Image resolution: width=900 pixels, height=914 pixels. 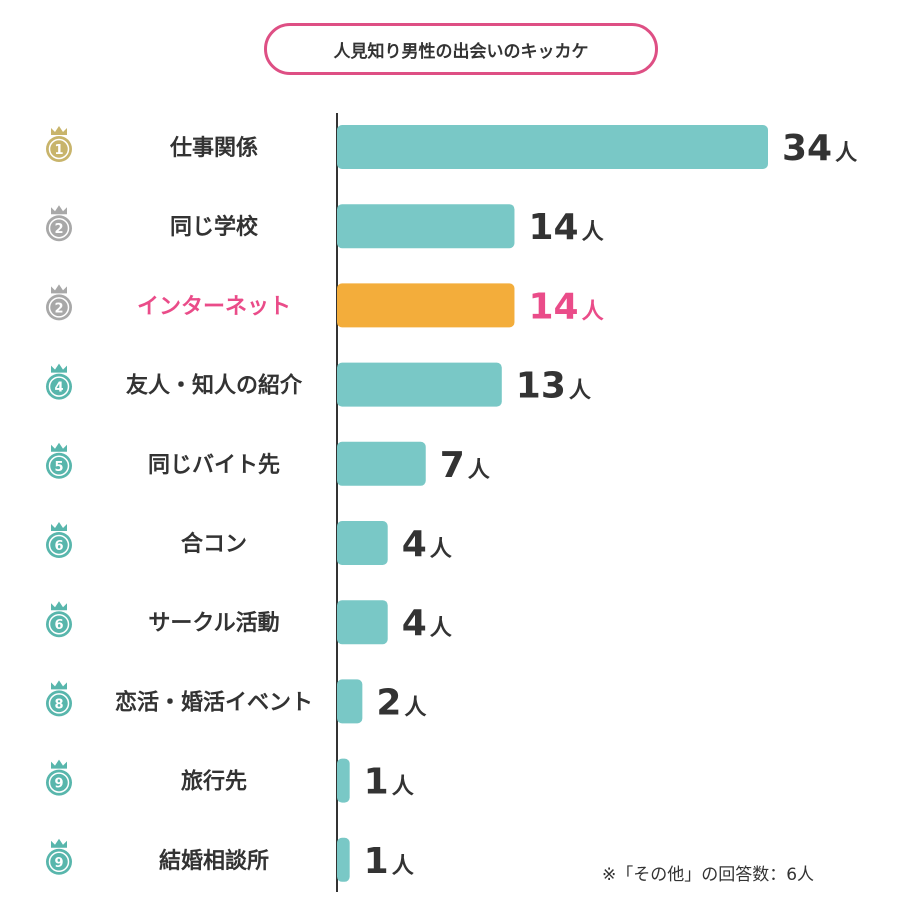 What do you see at coordinates (819, 148) in the screenshot?
I see `value-label: 34 人` at bounding box center [819, 148].